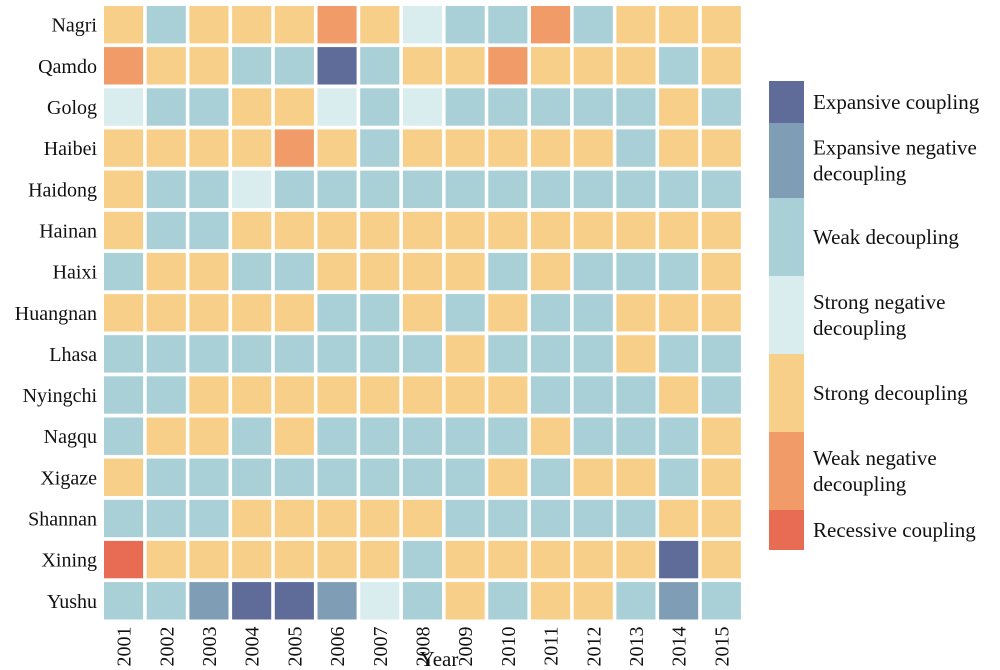 This screenshot has width=1000, height=670. I want to click on heatmap-cell-qamdo-2012, so click(593, 66).